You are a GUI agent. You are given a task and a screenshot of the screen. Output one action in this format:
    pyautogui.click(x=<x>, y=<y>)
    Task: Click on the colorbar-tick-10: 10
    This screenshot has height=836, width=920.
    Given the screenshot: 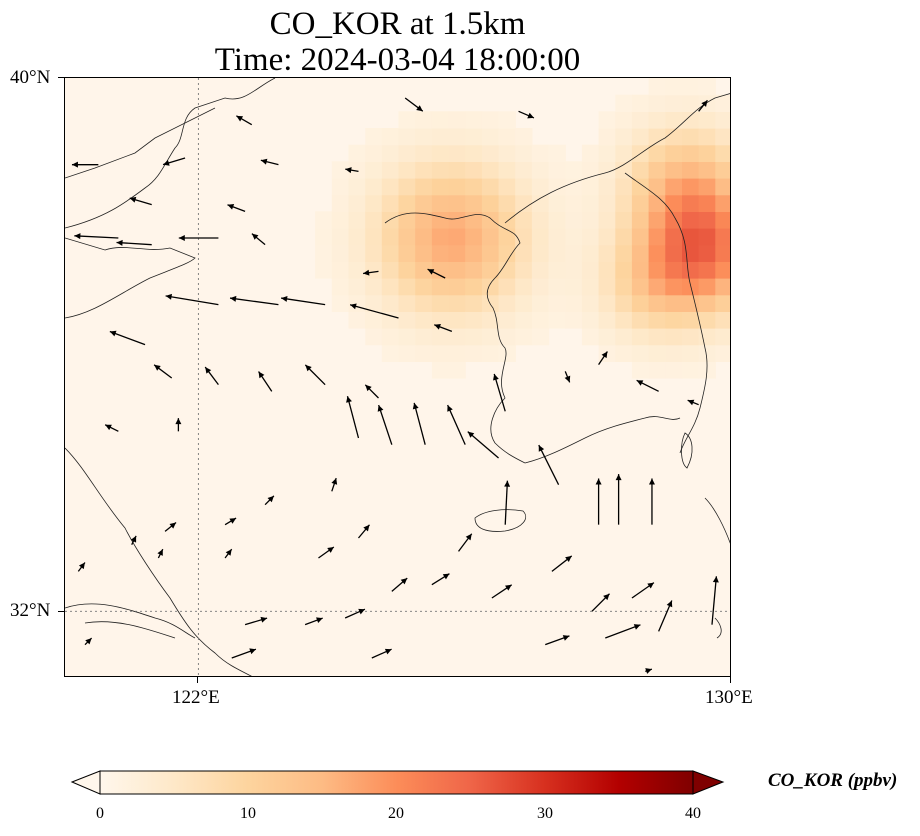 What is the action you would take?
    pyautogui.click(x=248, y=813)
    